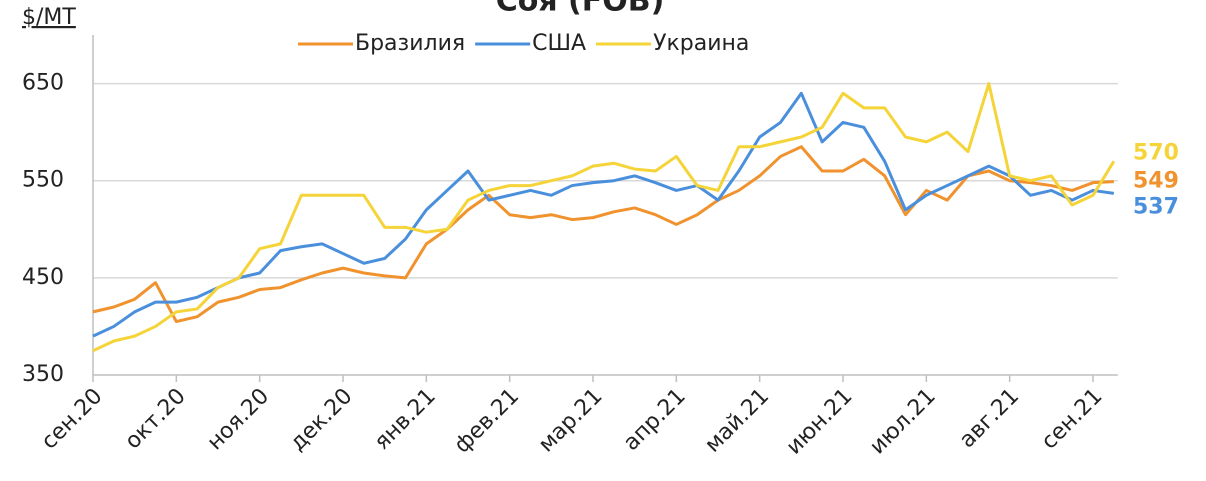 The width and height of the screenshot is (1206, 481). What do you see at coordinates (43, 374) in the screenshot?
I see `y-tick-label: 350` at bounding box center [43, 374].